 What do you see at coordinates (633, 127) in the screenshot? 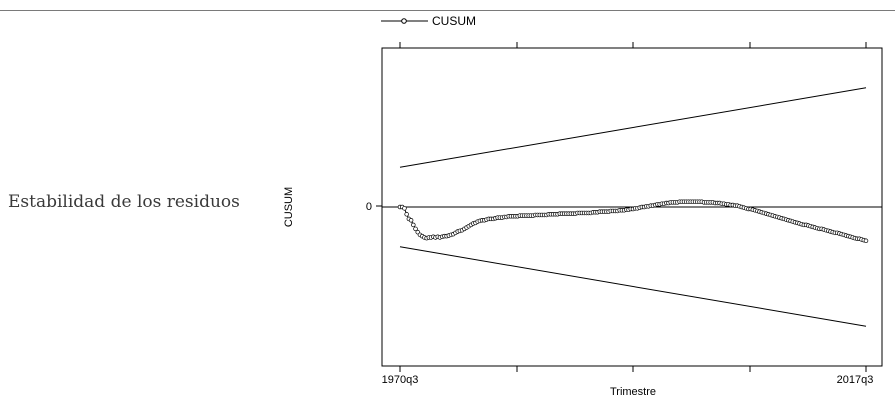
I see `upper-bound-line` at bounding box center [633, 127].